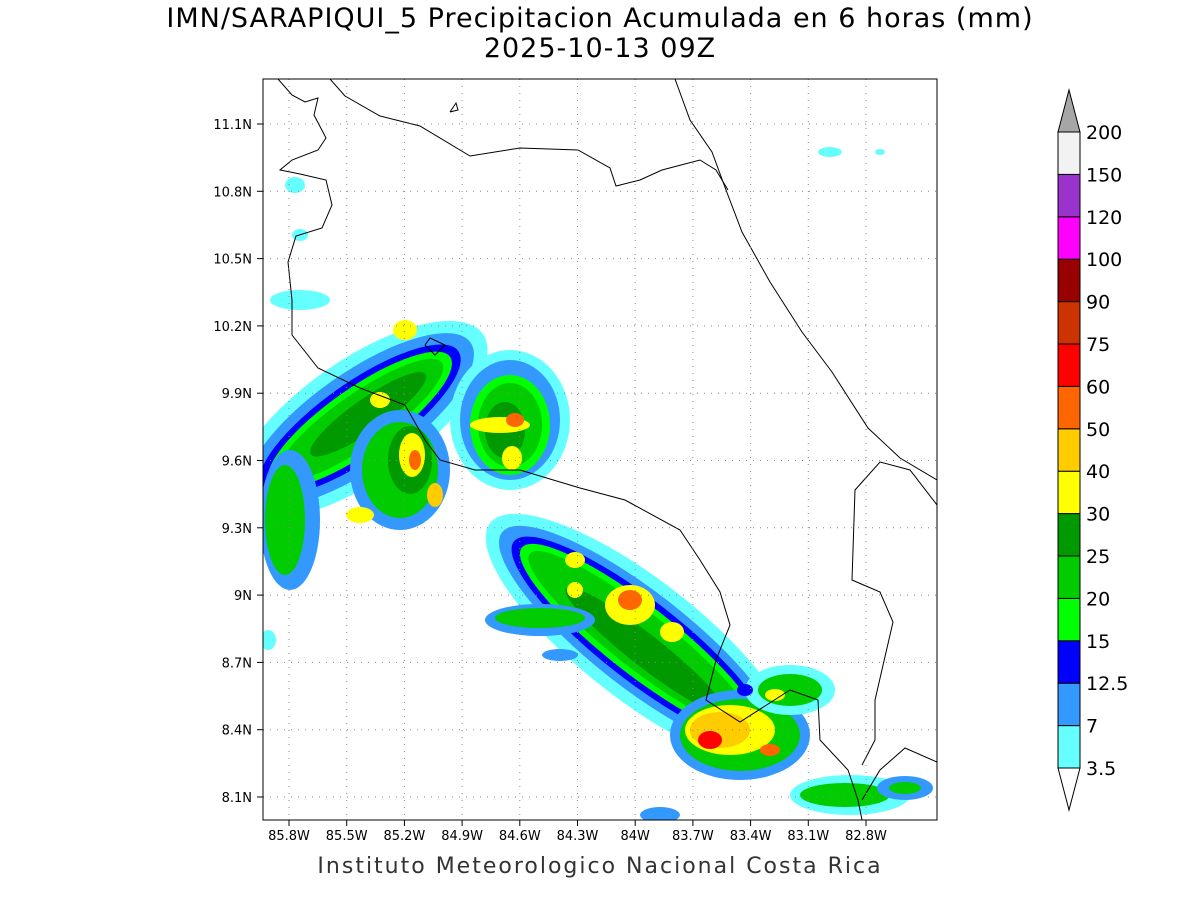 The width and height of the screenshot is (1200, 900). Describe the element at coordinates (1101, 769) in the screenshot. I see `colorbar-label: 3.5` at that location.